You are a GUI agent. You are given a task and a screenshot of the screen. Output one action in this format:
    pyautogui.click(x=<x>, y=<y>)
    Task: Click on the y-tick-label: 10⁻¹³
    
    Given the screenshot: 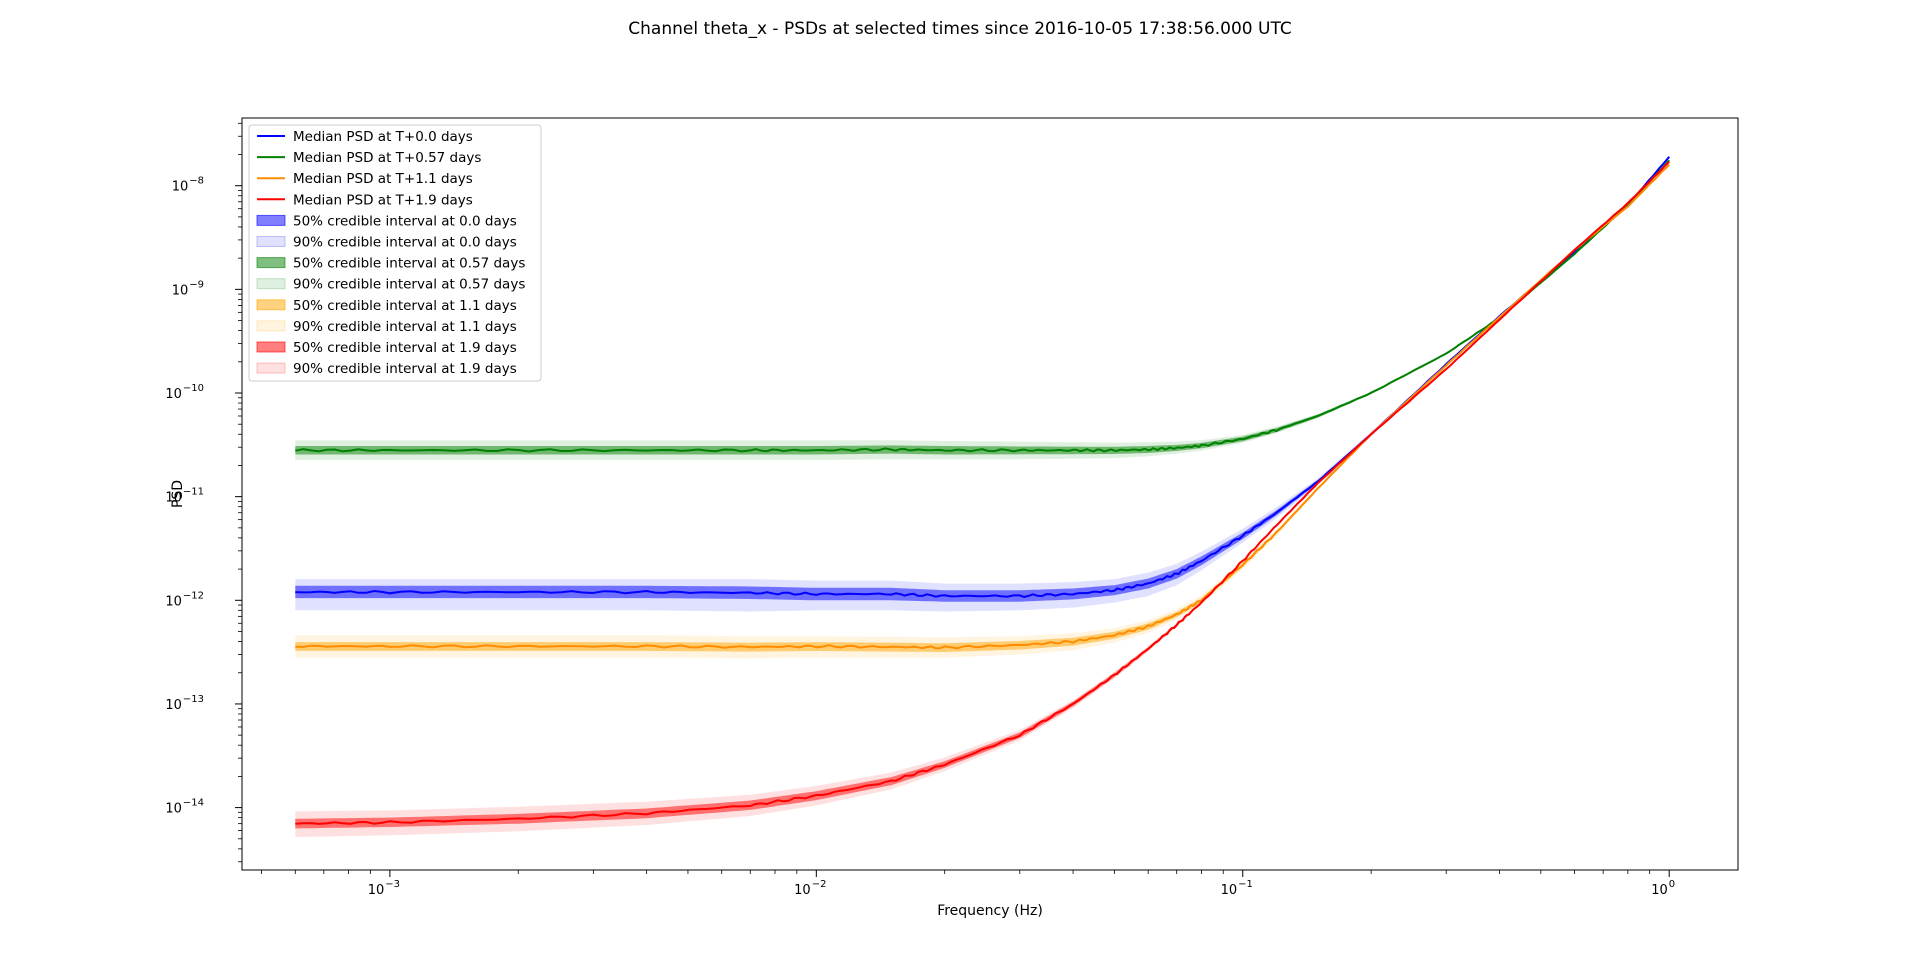 What is the action you would take?
    pyautogui.click(x=184, y=703)
    